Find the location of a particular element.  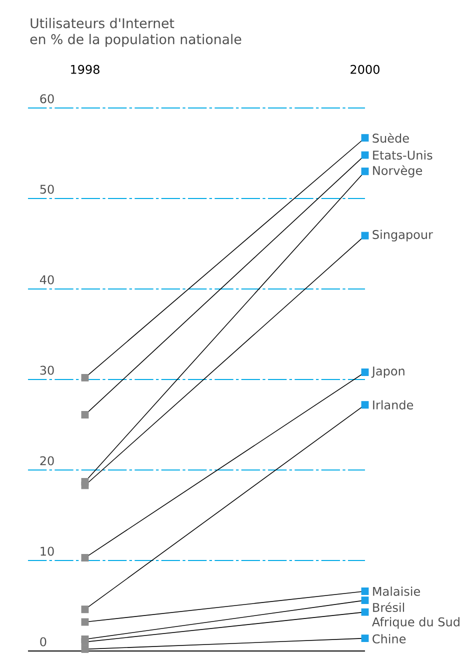

chart-subtitle: en % de la population nationale is located at coordinates (136, 40).